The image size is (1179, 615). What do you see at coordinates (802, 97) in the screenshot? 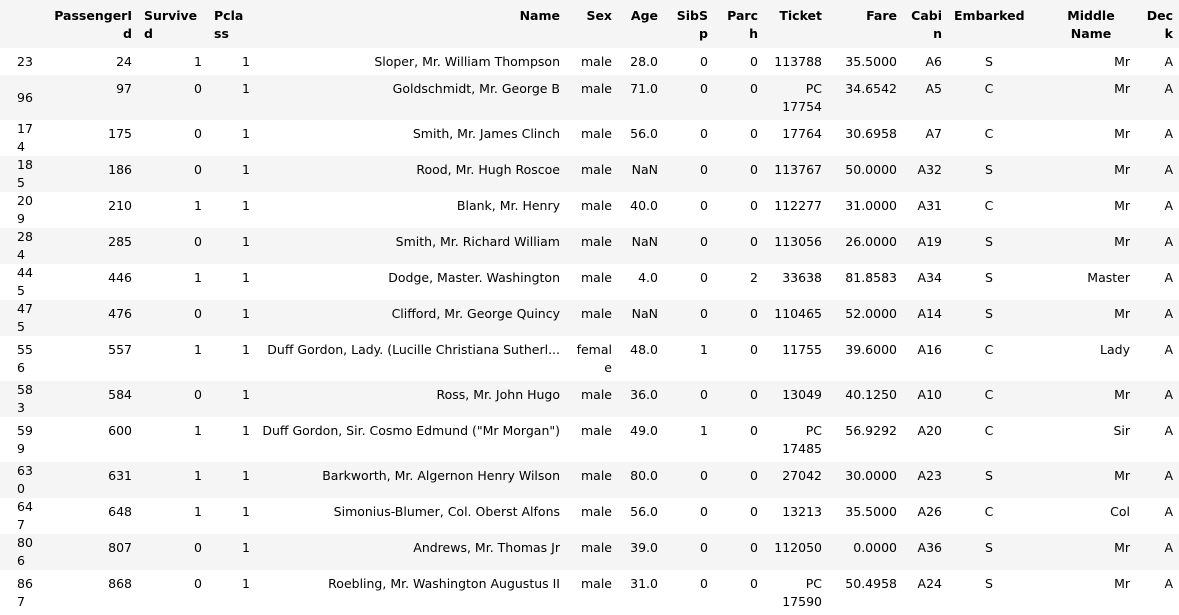
I see `cell-ticket: PC 17754` at bounding box center [802, 97].